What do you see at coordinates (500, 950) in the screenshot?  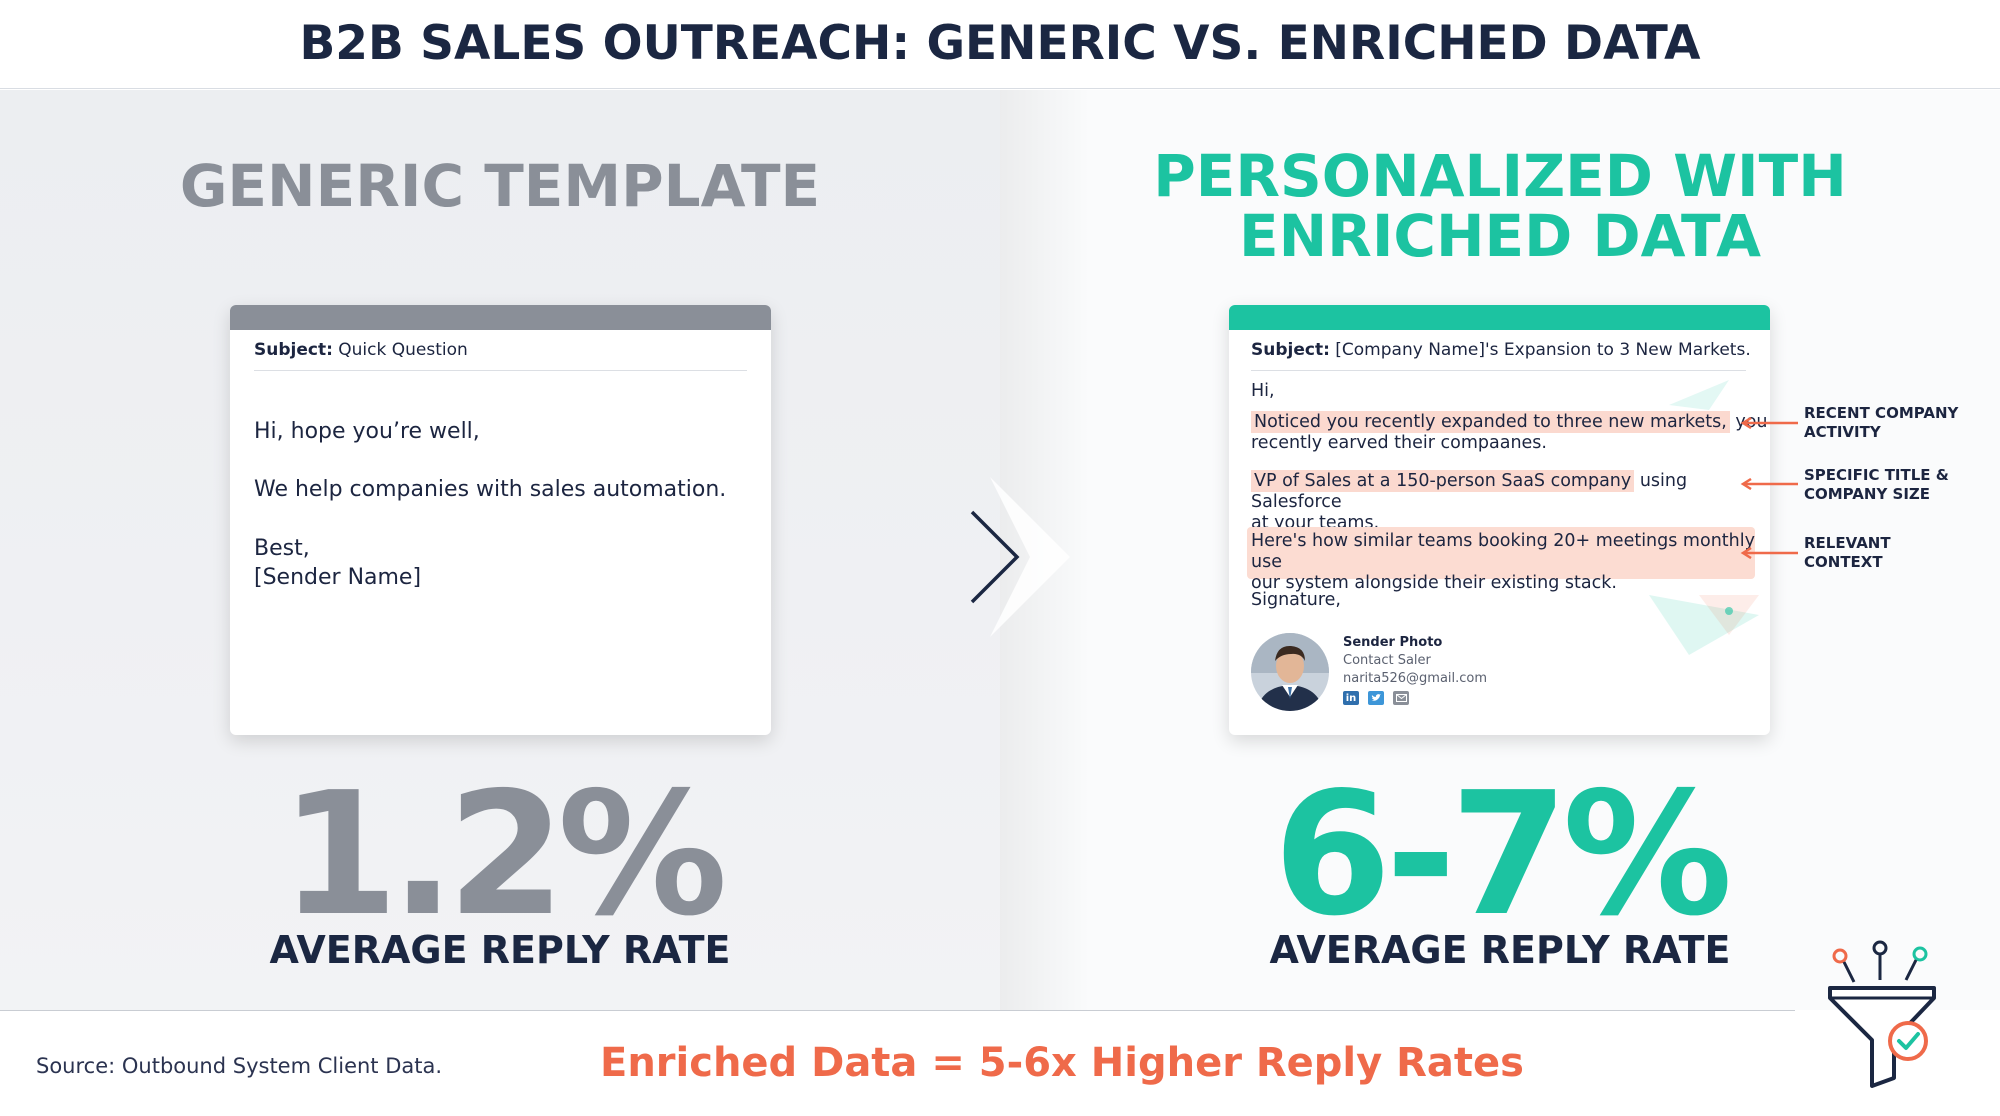 I see `generic-reply-rate-label: AVERAGE REPLY RATE` at bounding box center [500, 950].